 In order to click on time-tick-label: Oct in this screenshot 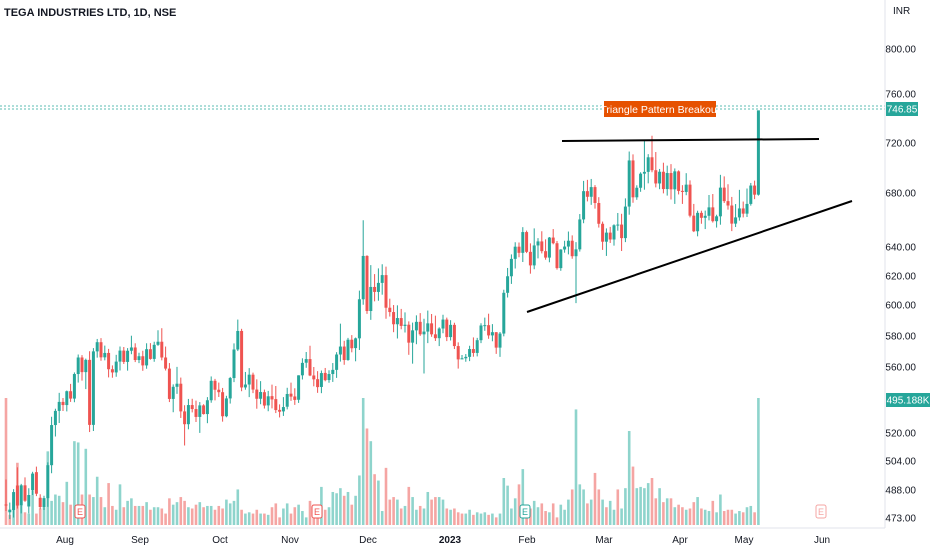, I will do `click(220, 540)`.